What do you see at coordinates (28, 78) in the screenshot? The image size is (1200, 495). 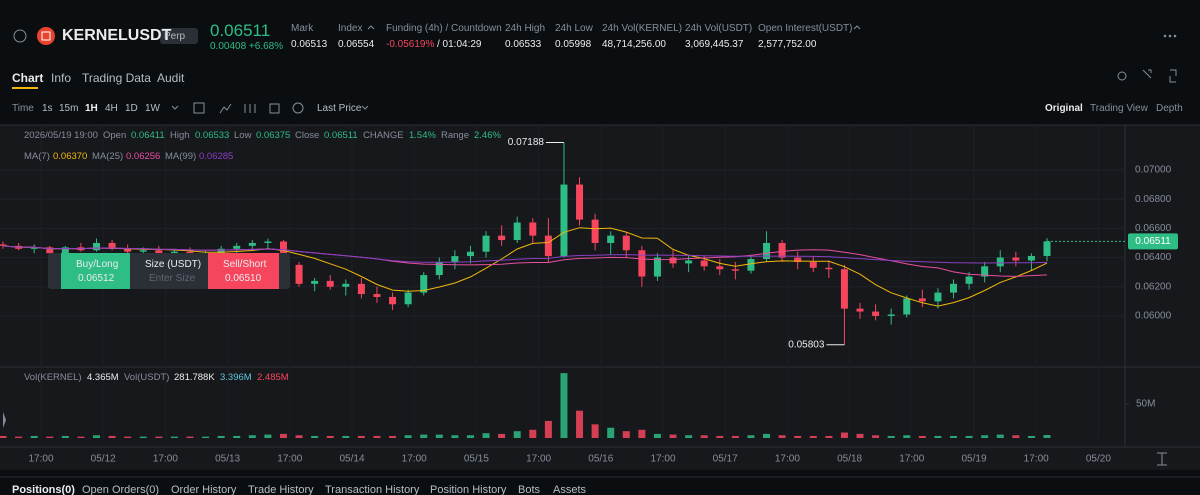 I see `tab: Chart` at bounding box center [28, 78].